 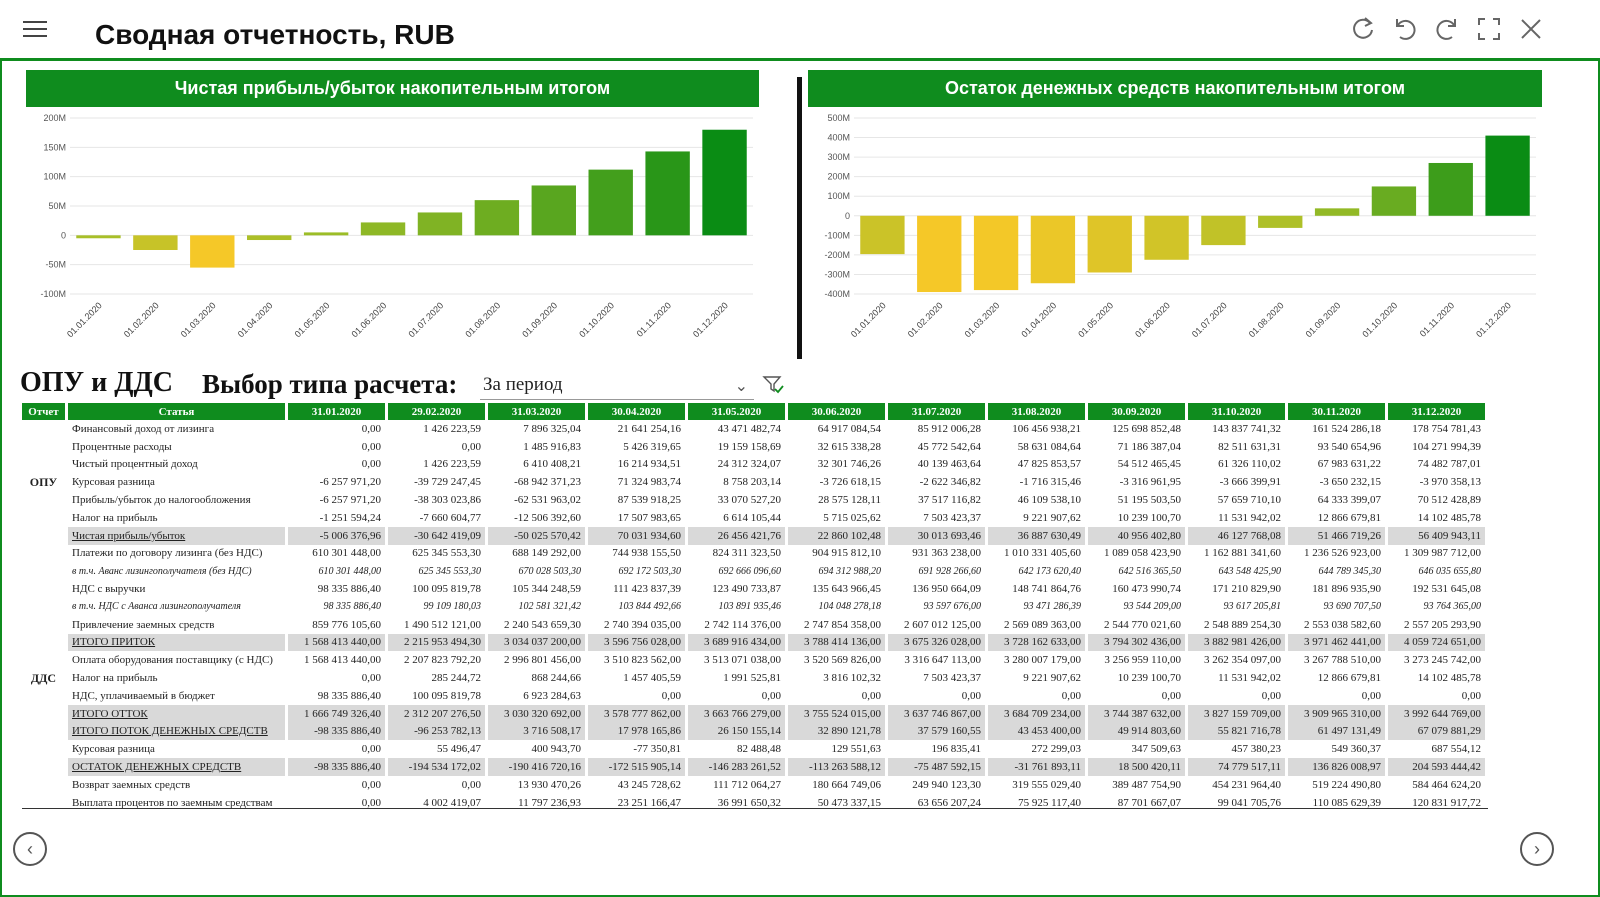 What do you see at coordinates (755, 808) in the screenshot?
I see `table-bottom-line` at bounding box center [755, 808].